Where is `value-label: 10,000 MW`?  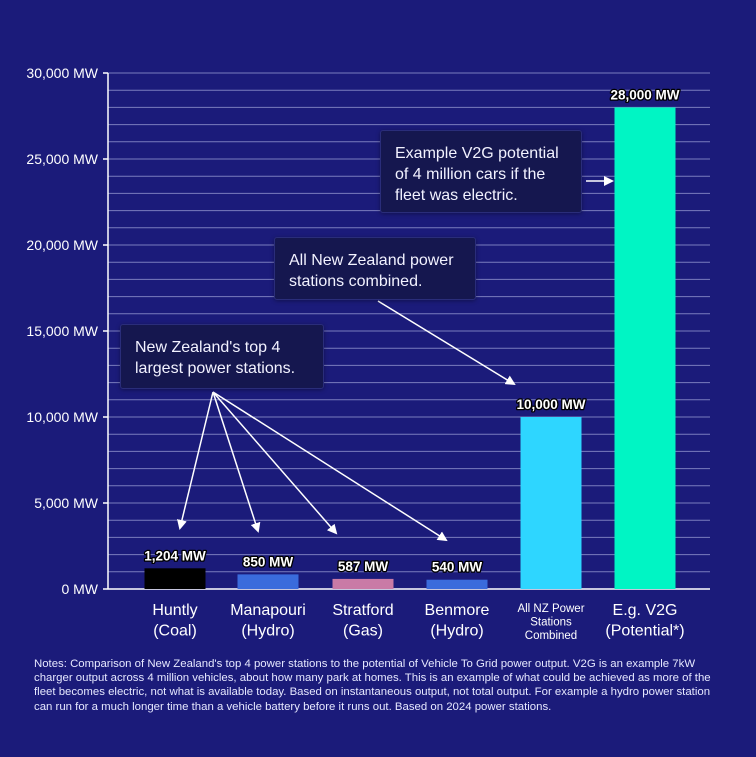 value-label: 10,000 MW is located at coordinates (550, 404).